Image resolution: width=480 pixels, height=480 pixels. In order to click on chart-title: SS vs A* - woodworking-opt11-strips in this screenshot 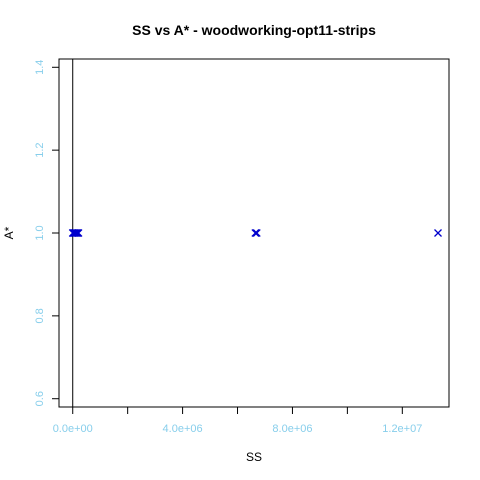, I will do `click(254, 30)`.